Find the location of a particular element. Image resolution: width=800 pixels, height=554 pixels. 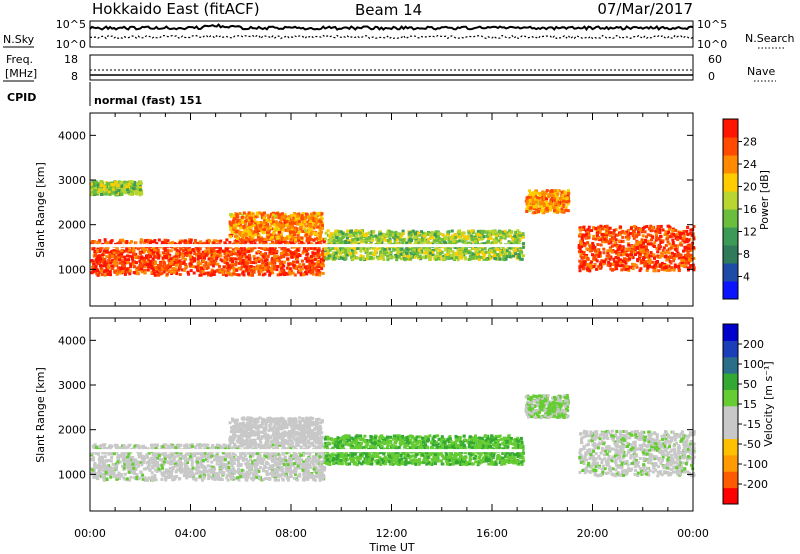

nave-label: Nave is located at coordinates (761, 71).